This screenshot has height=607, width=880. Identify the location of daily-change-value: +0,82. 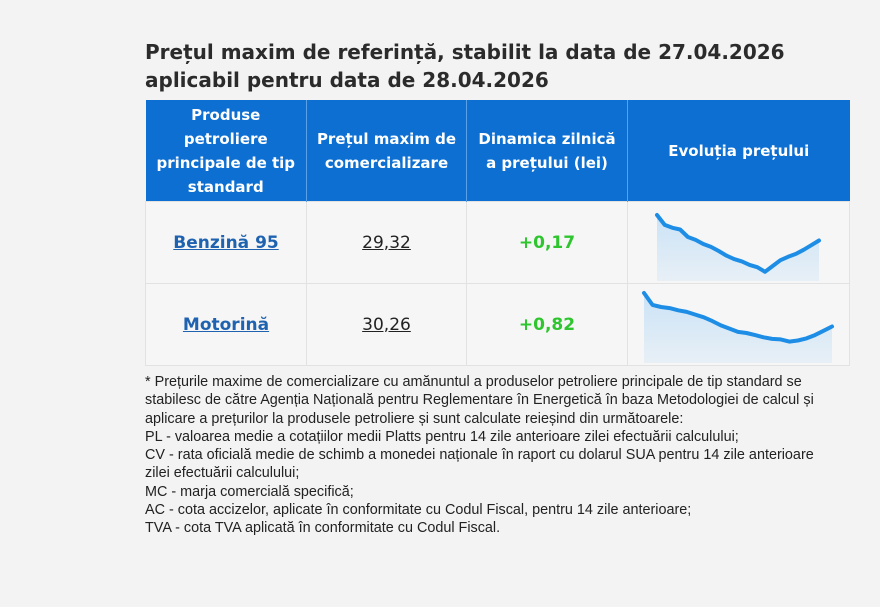
(547, 324).